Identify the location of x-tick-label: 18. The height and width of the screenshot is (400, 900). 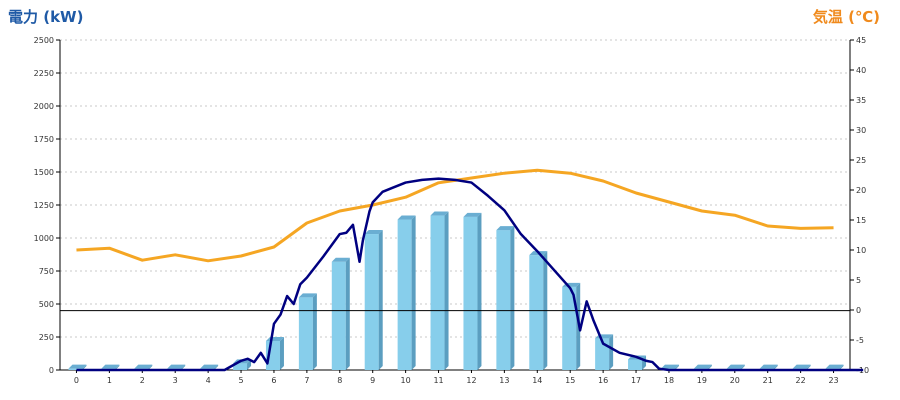
(669, 380).